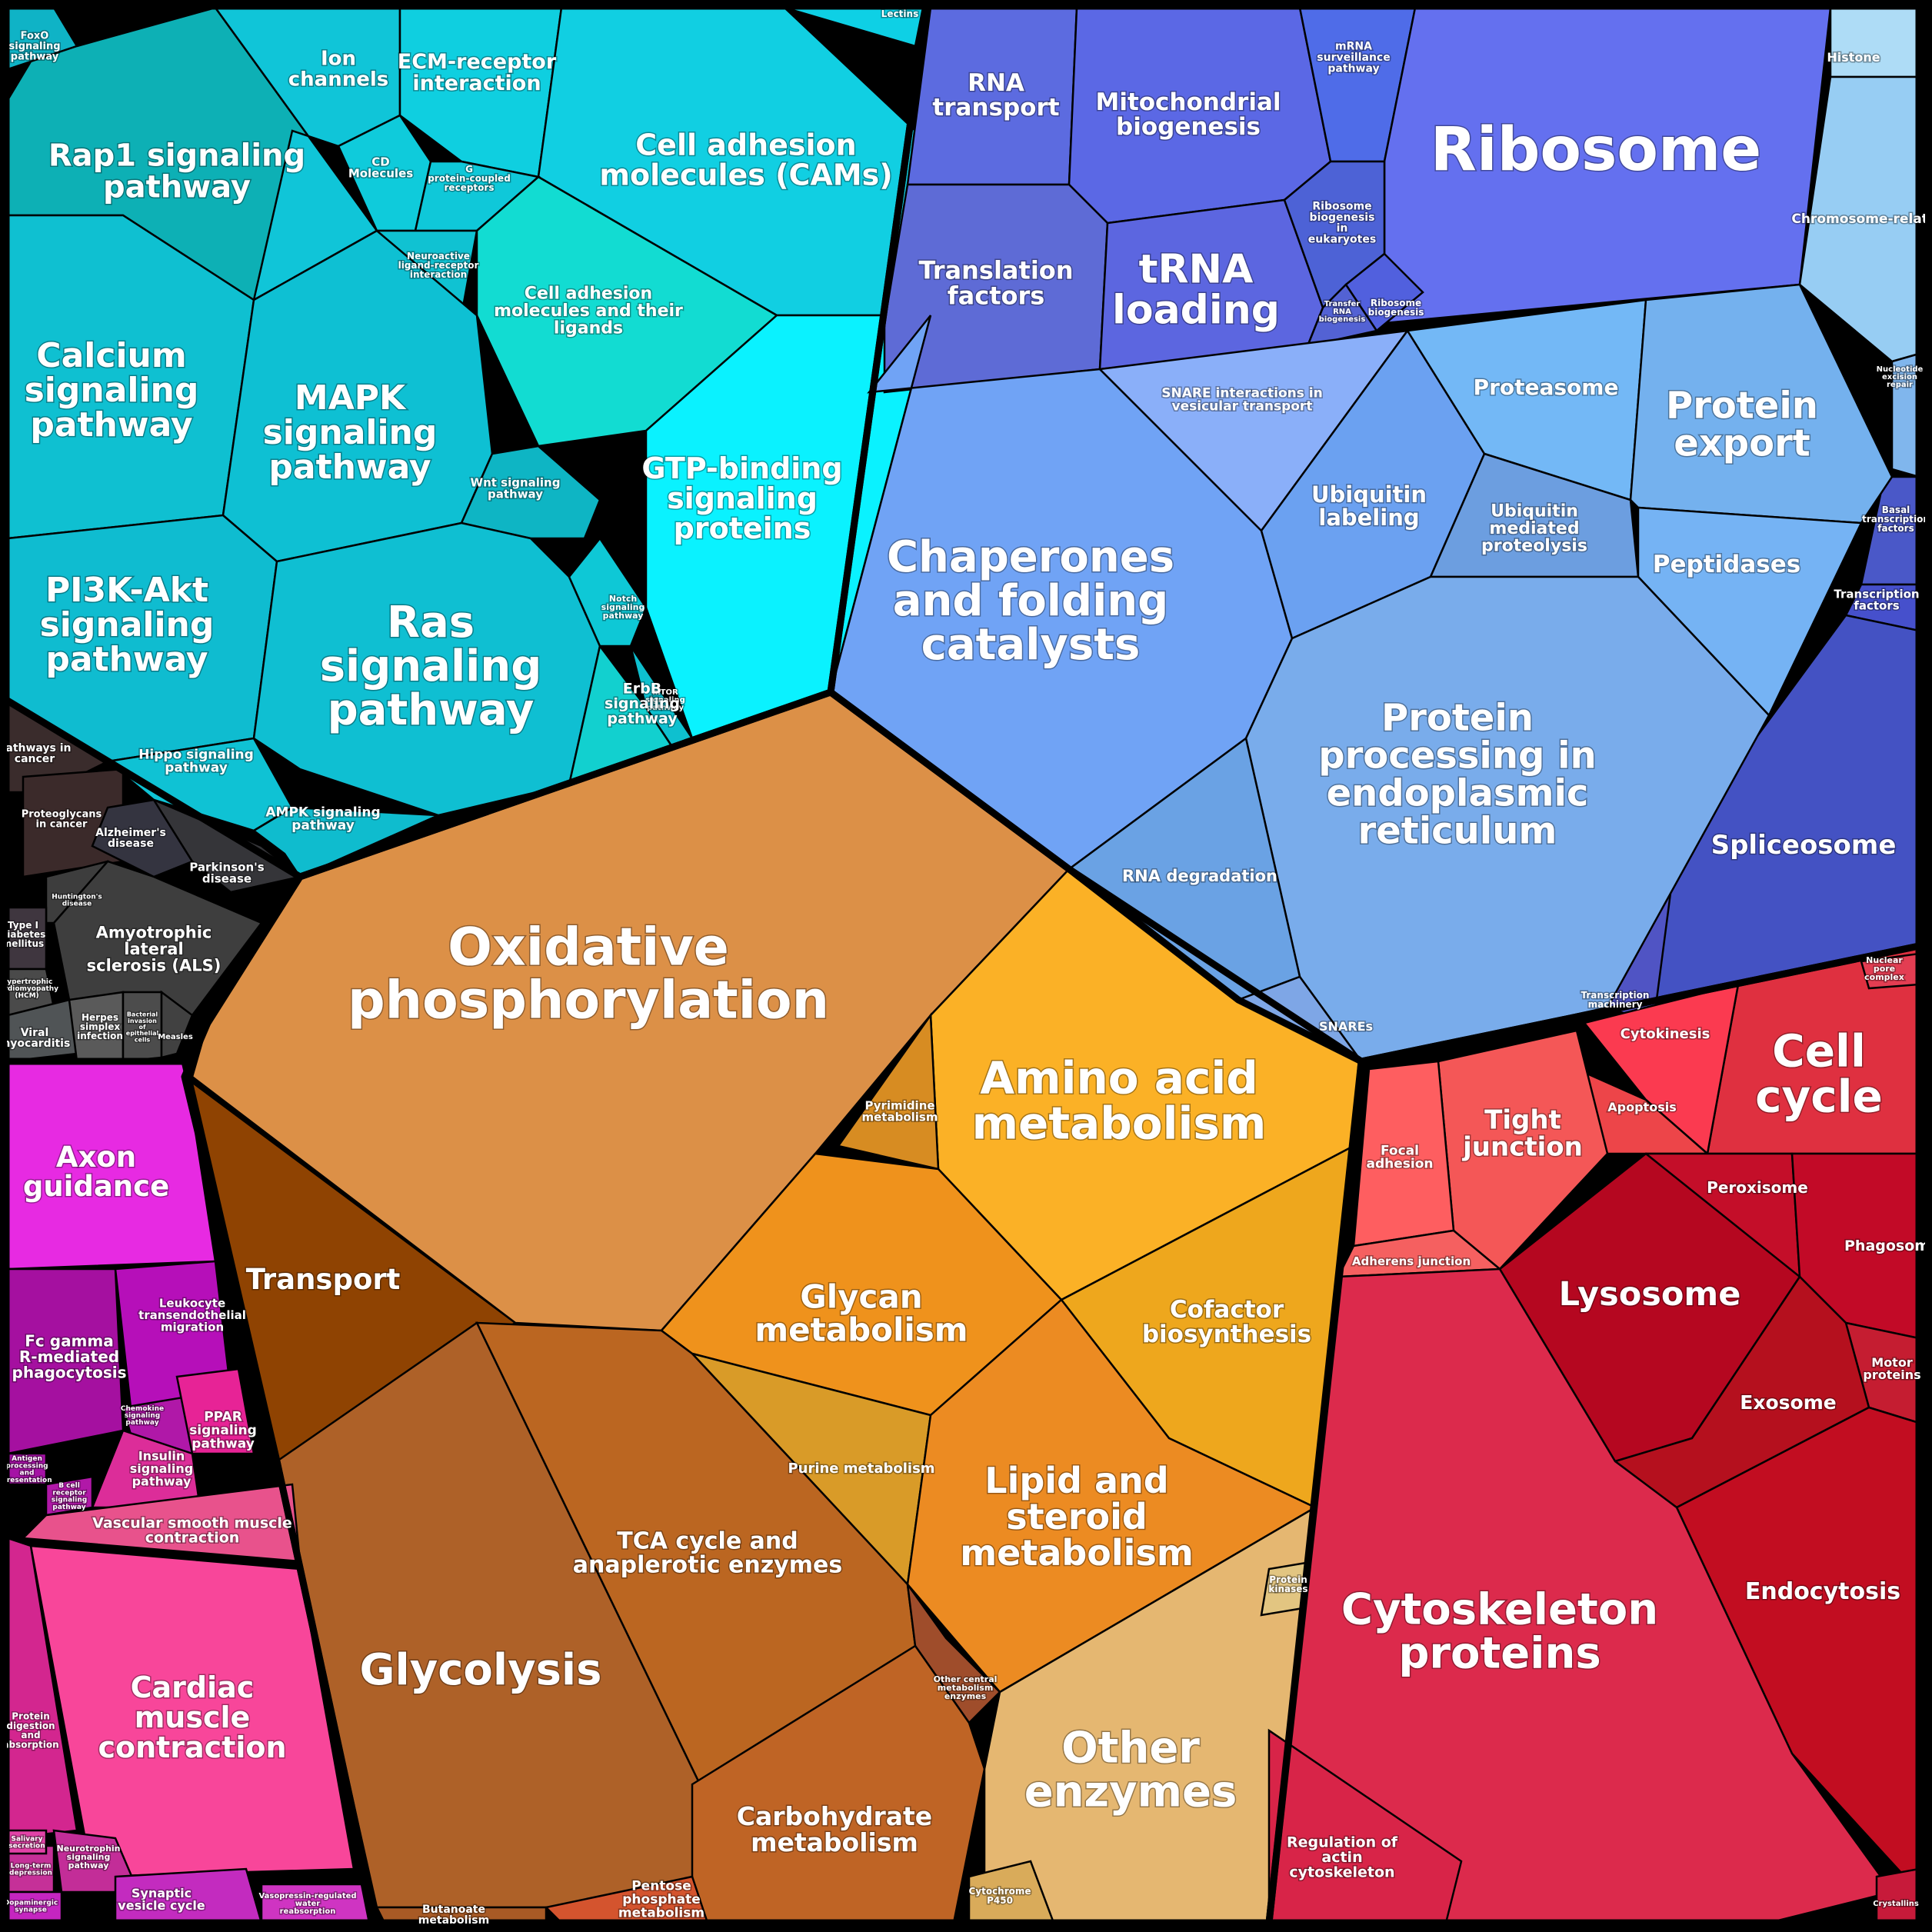 The image size is (1932, 1932). Describe the element at coordinates (1399, 1157) in the screenshot. I see `label-focal: Focal adhesion` at that location.